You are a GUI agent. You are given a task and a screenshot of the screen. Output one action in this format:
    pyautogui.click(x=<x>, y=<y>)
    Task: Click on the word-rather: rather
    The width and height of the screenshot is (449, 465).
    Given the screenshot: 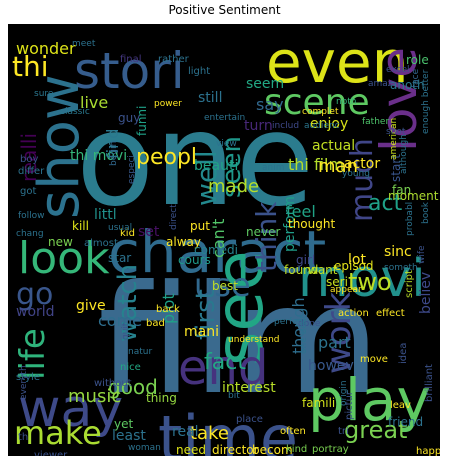 What is the action you would take?
    pyautogui.click(x=174, y=59)
    